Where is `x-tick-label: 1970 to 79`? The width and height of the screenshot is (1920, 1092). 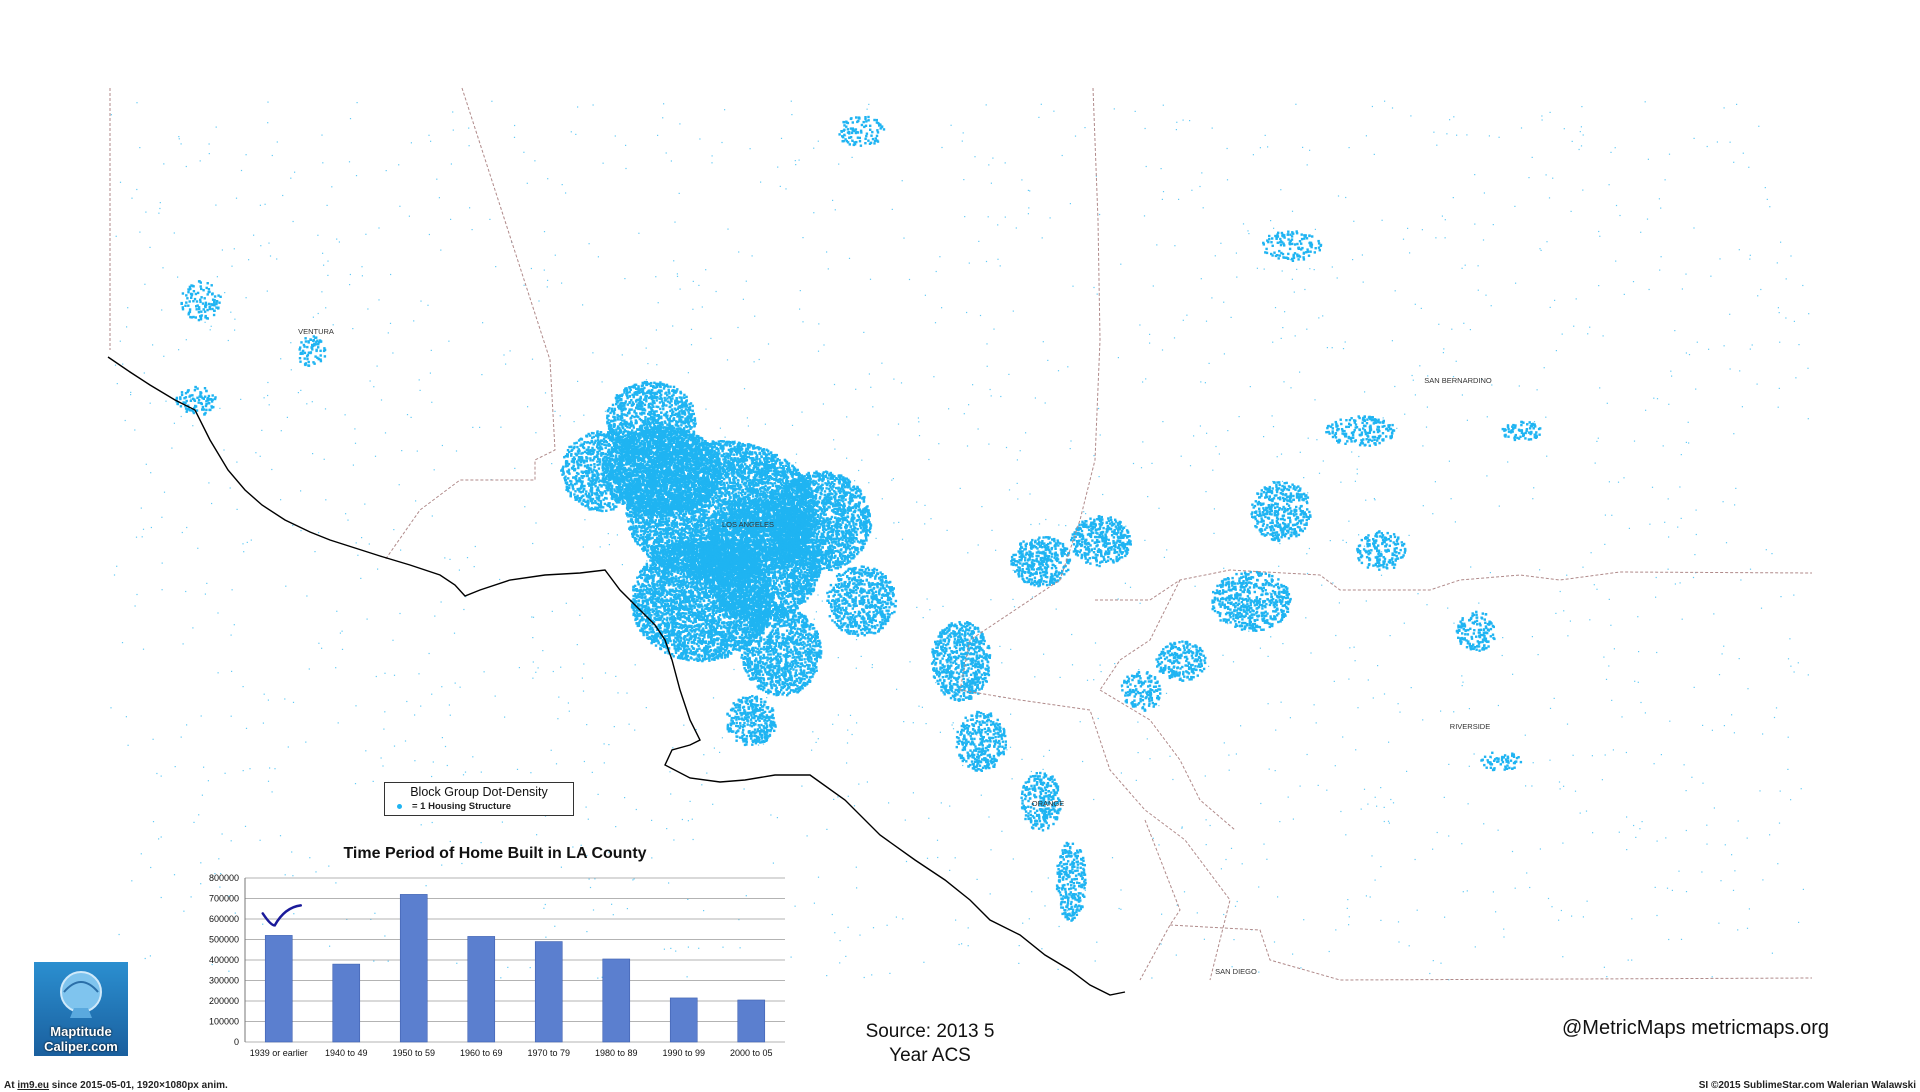
x-tick-label: 1970 to 79 is located at coordinates (548, 1053).